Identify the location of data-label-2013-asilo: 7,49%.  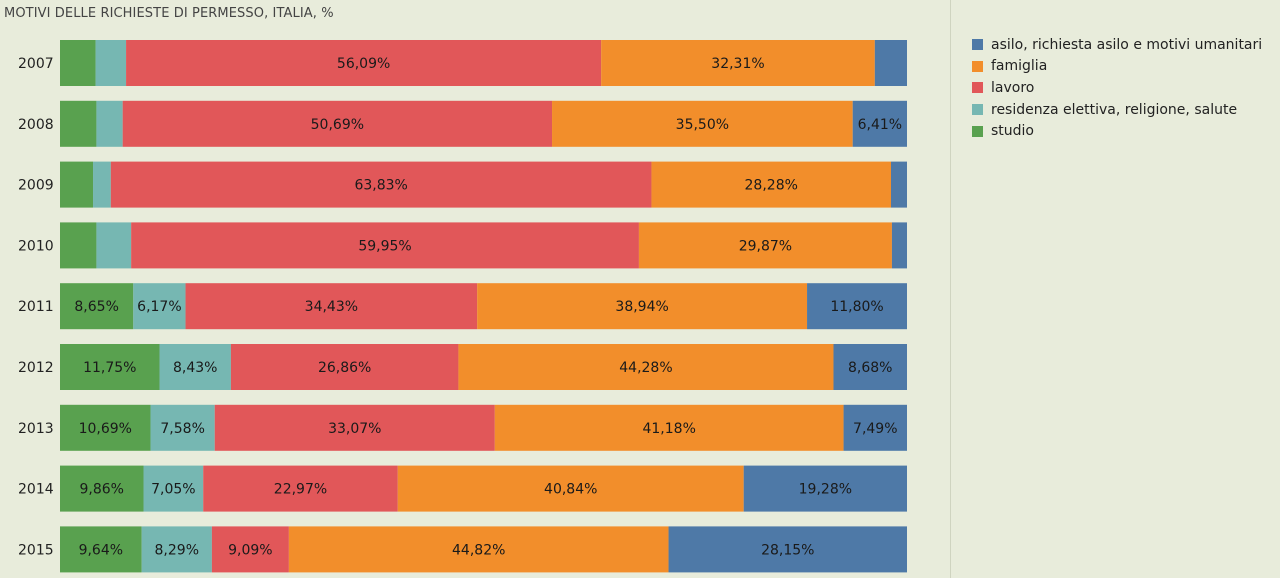
(875, 429).